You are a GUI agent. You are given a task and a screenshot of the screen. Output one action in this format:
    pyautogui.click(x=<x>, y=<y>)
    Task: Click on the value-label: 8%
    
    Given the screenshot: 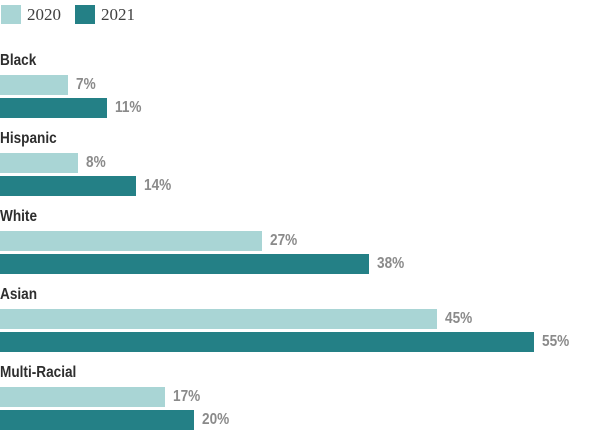 What is the action you would take?
    pyautogui.click(x=95, y=162)
    